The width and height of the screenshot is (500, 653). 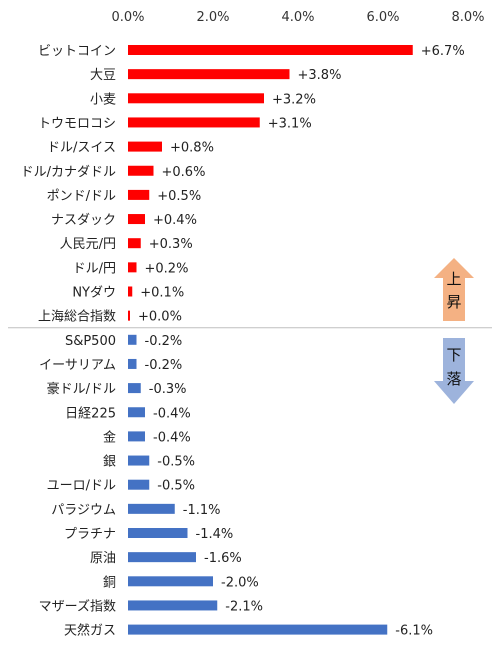 I want to click on category-label: 大豆, so click(x=103, y=75).